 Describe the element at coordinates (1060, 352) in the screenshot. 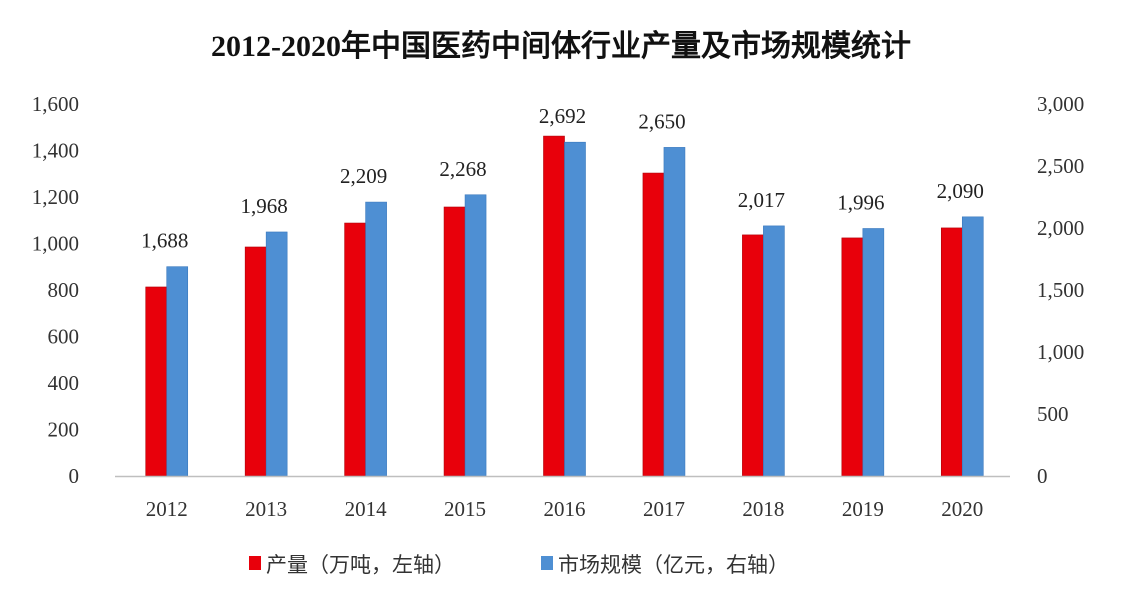

I see `right-tick-label: 1,000` at that location.